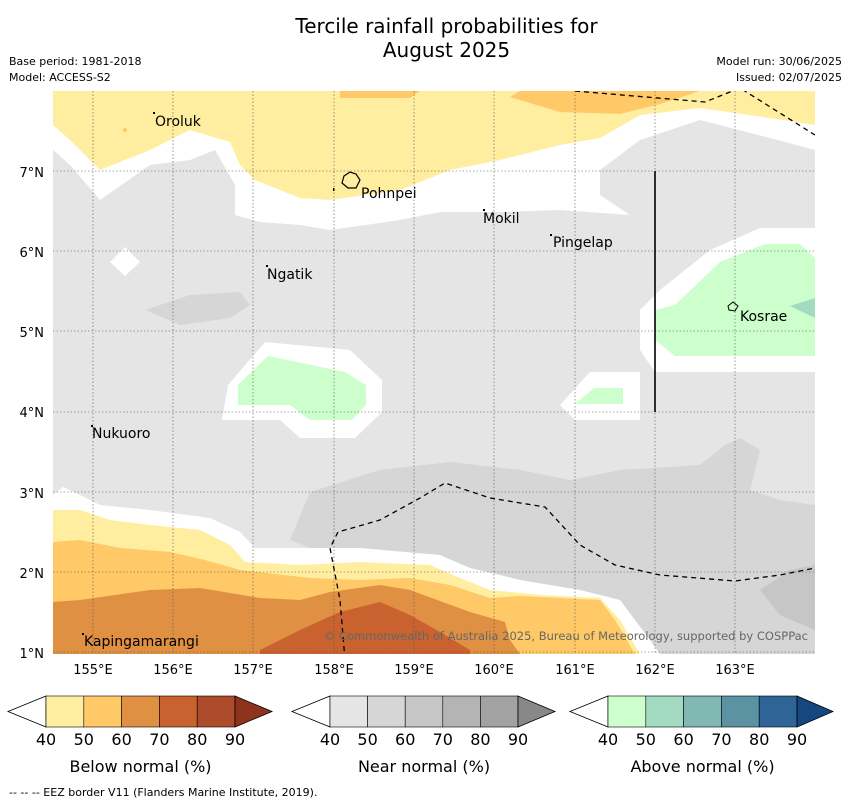 Image resolution: width=850 pixels, height=804 pixels. Describe the element at coordinates (520, 102) in the screenshot. I see `below-normal-60-north` at that location.